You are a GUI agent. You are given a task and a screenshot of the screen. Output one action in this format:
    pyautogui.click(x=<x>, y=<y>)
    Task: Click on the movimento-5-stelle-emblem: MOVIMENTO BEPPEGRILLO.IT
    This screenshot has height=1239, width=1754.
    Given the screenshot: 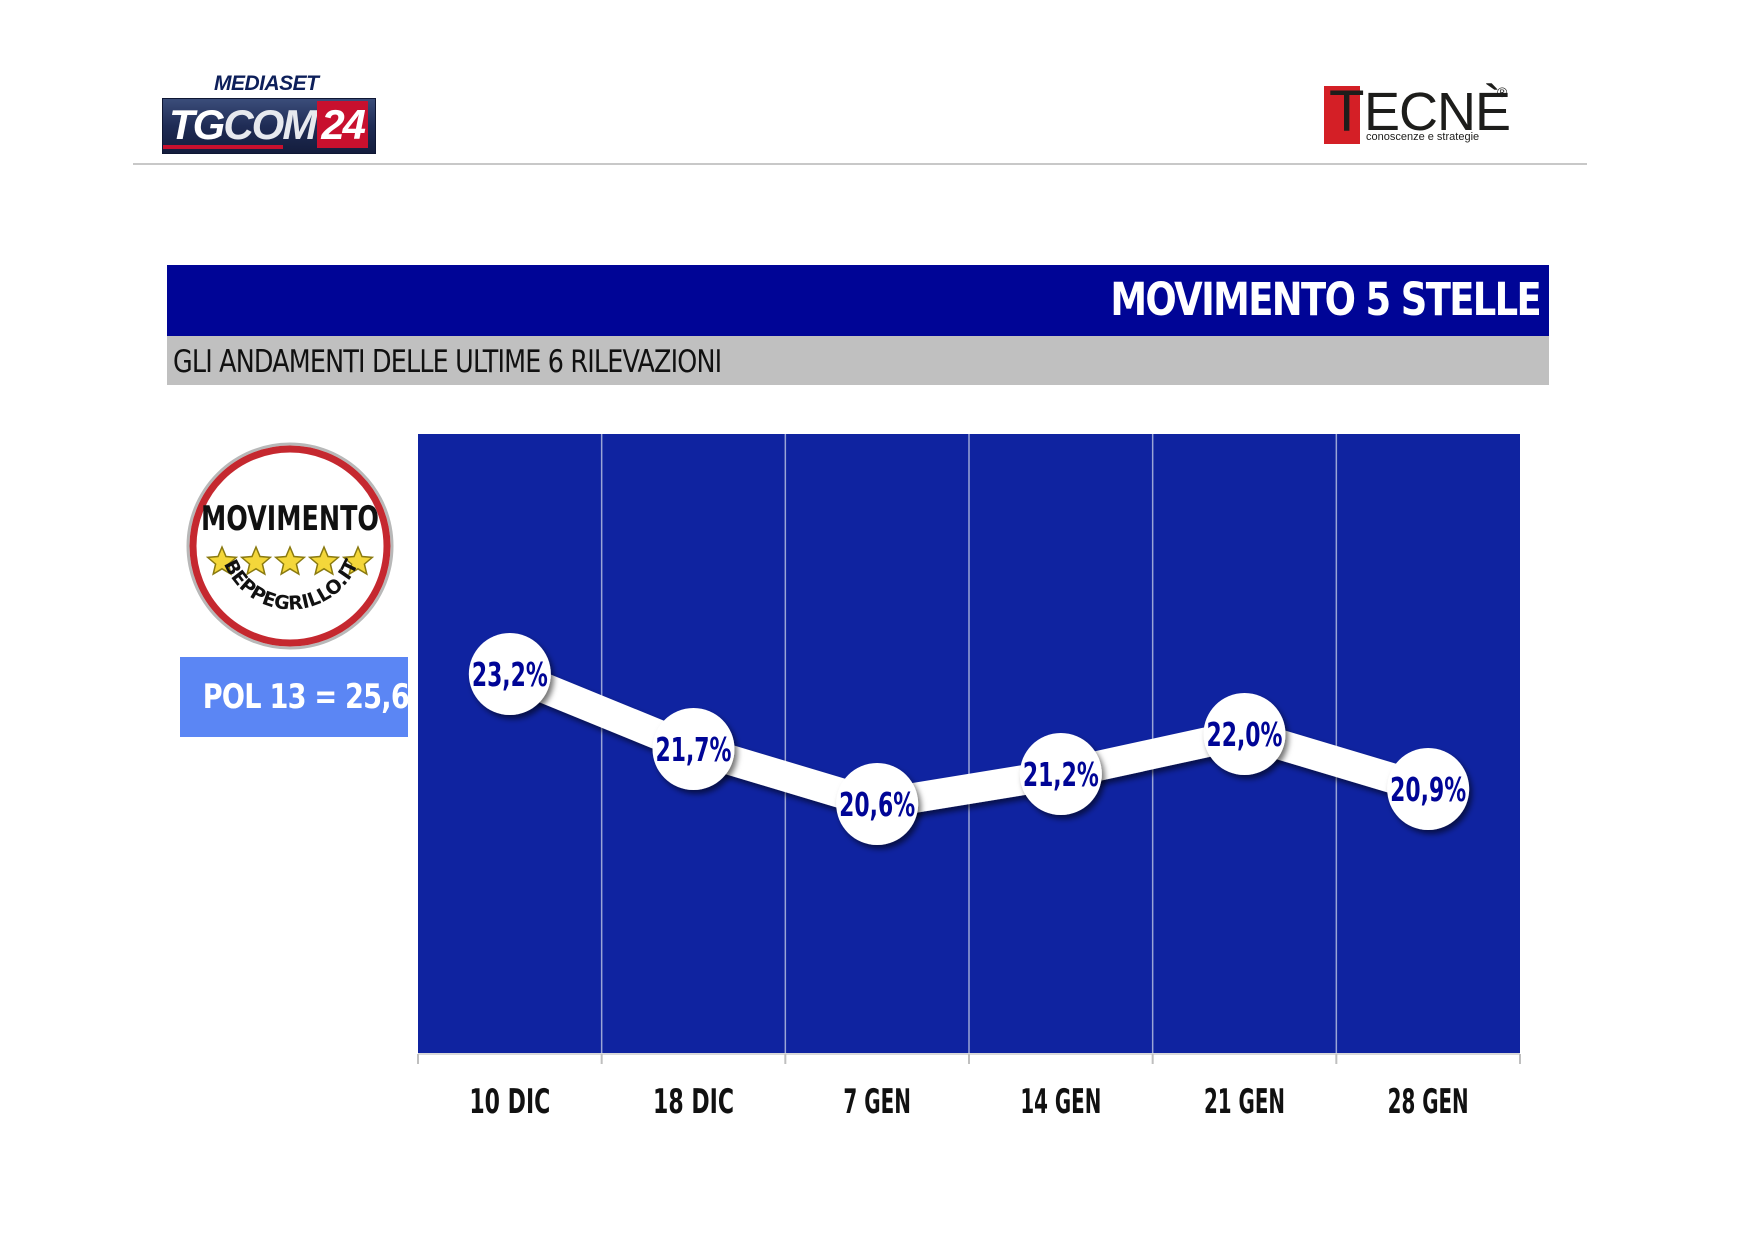 What is the action you would take?
    pyautogui.click(x=290, y=546)
    